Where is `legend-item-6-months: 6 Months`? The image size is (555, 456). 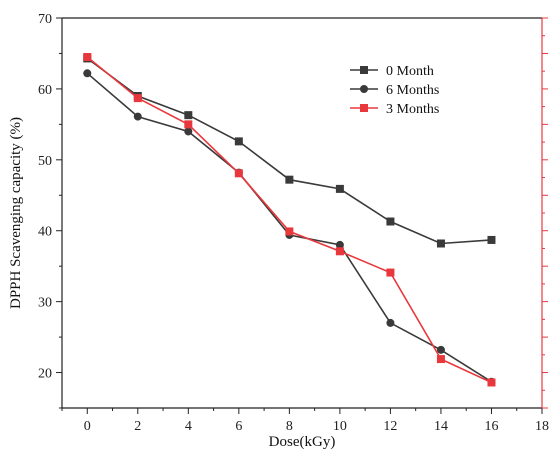
legend-item-6-months: 6 Months is located at coordinates (394, 90).